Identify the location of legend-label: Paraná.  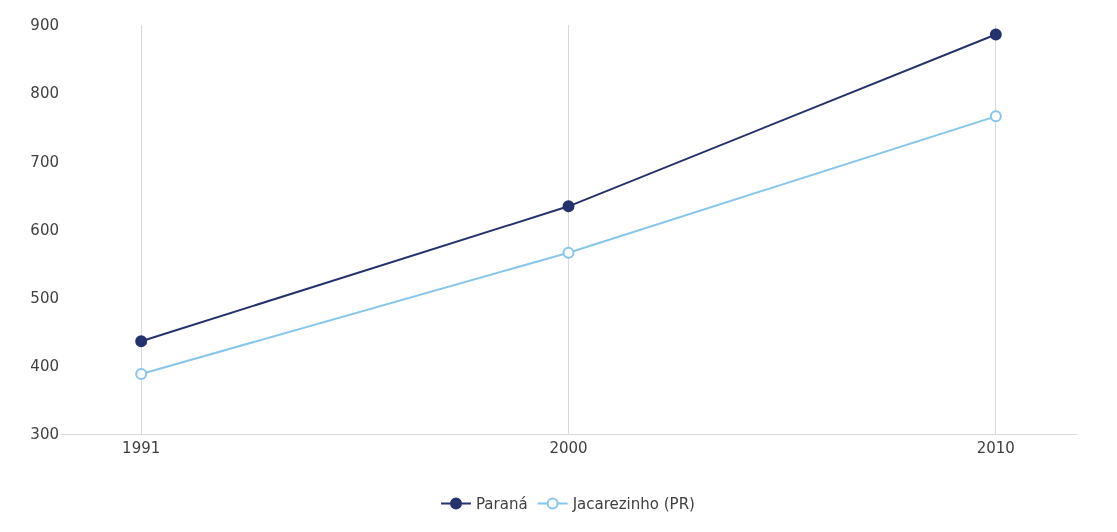
(502, 504).